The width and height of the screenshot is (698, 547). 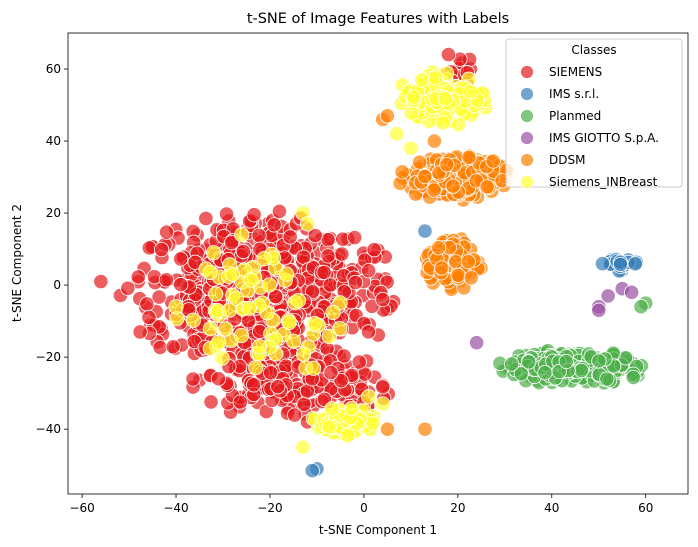 What do you see at coordinates (57, 285) in the screenshot?
I see `y-tick-label: 0` at bounding box center [57, 285].